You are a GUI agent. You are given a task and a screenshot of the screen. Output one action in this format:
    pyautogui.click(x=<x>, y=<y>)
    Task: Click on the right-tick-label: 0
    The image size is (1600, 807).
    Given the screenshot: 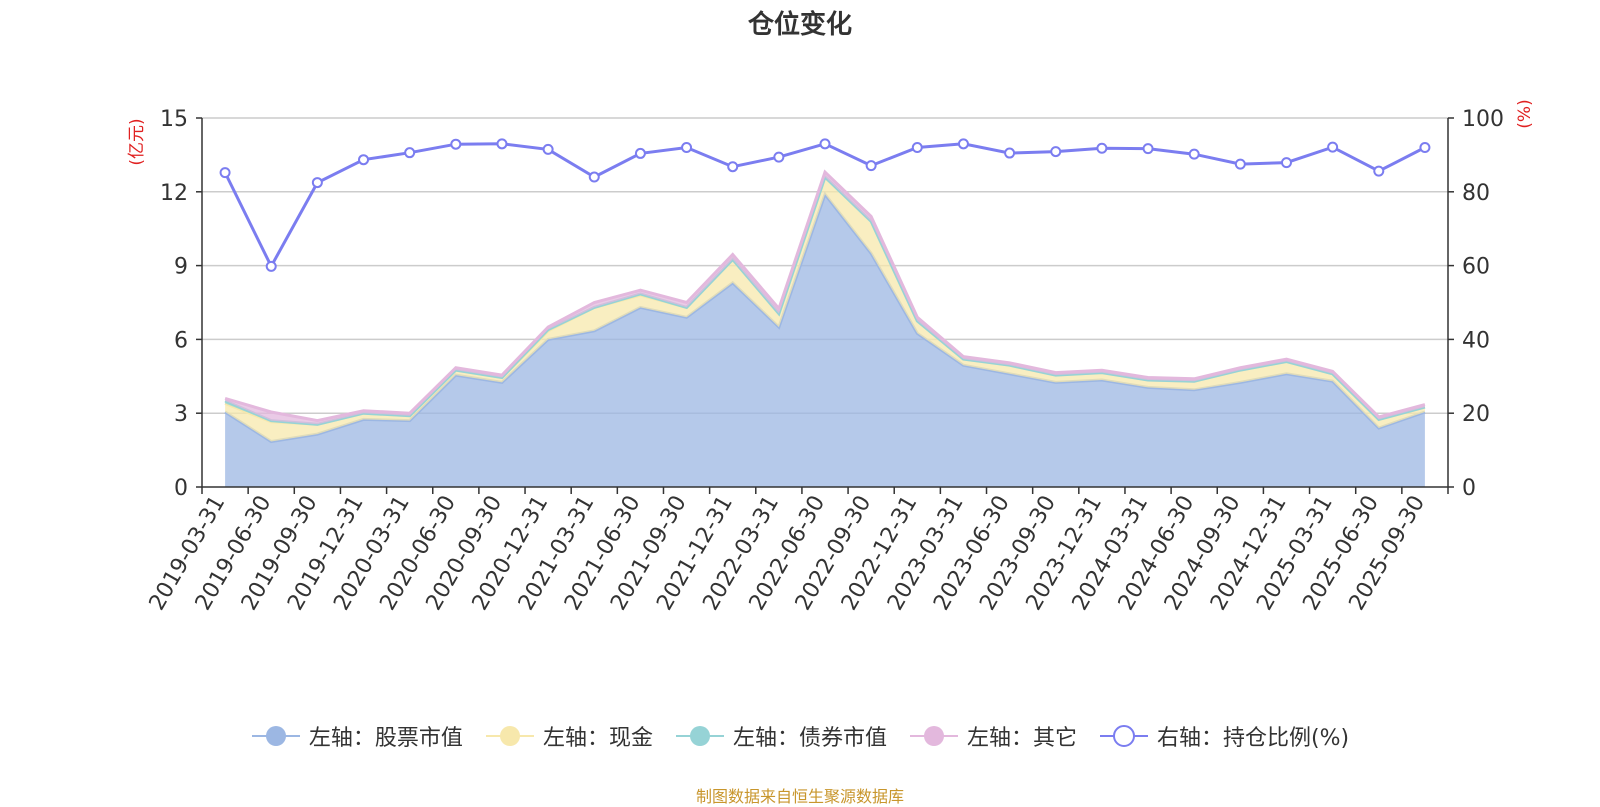 What is the action you would take?
    pyautogui.click(x=1469, y=488)
    